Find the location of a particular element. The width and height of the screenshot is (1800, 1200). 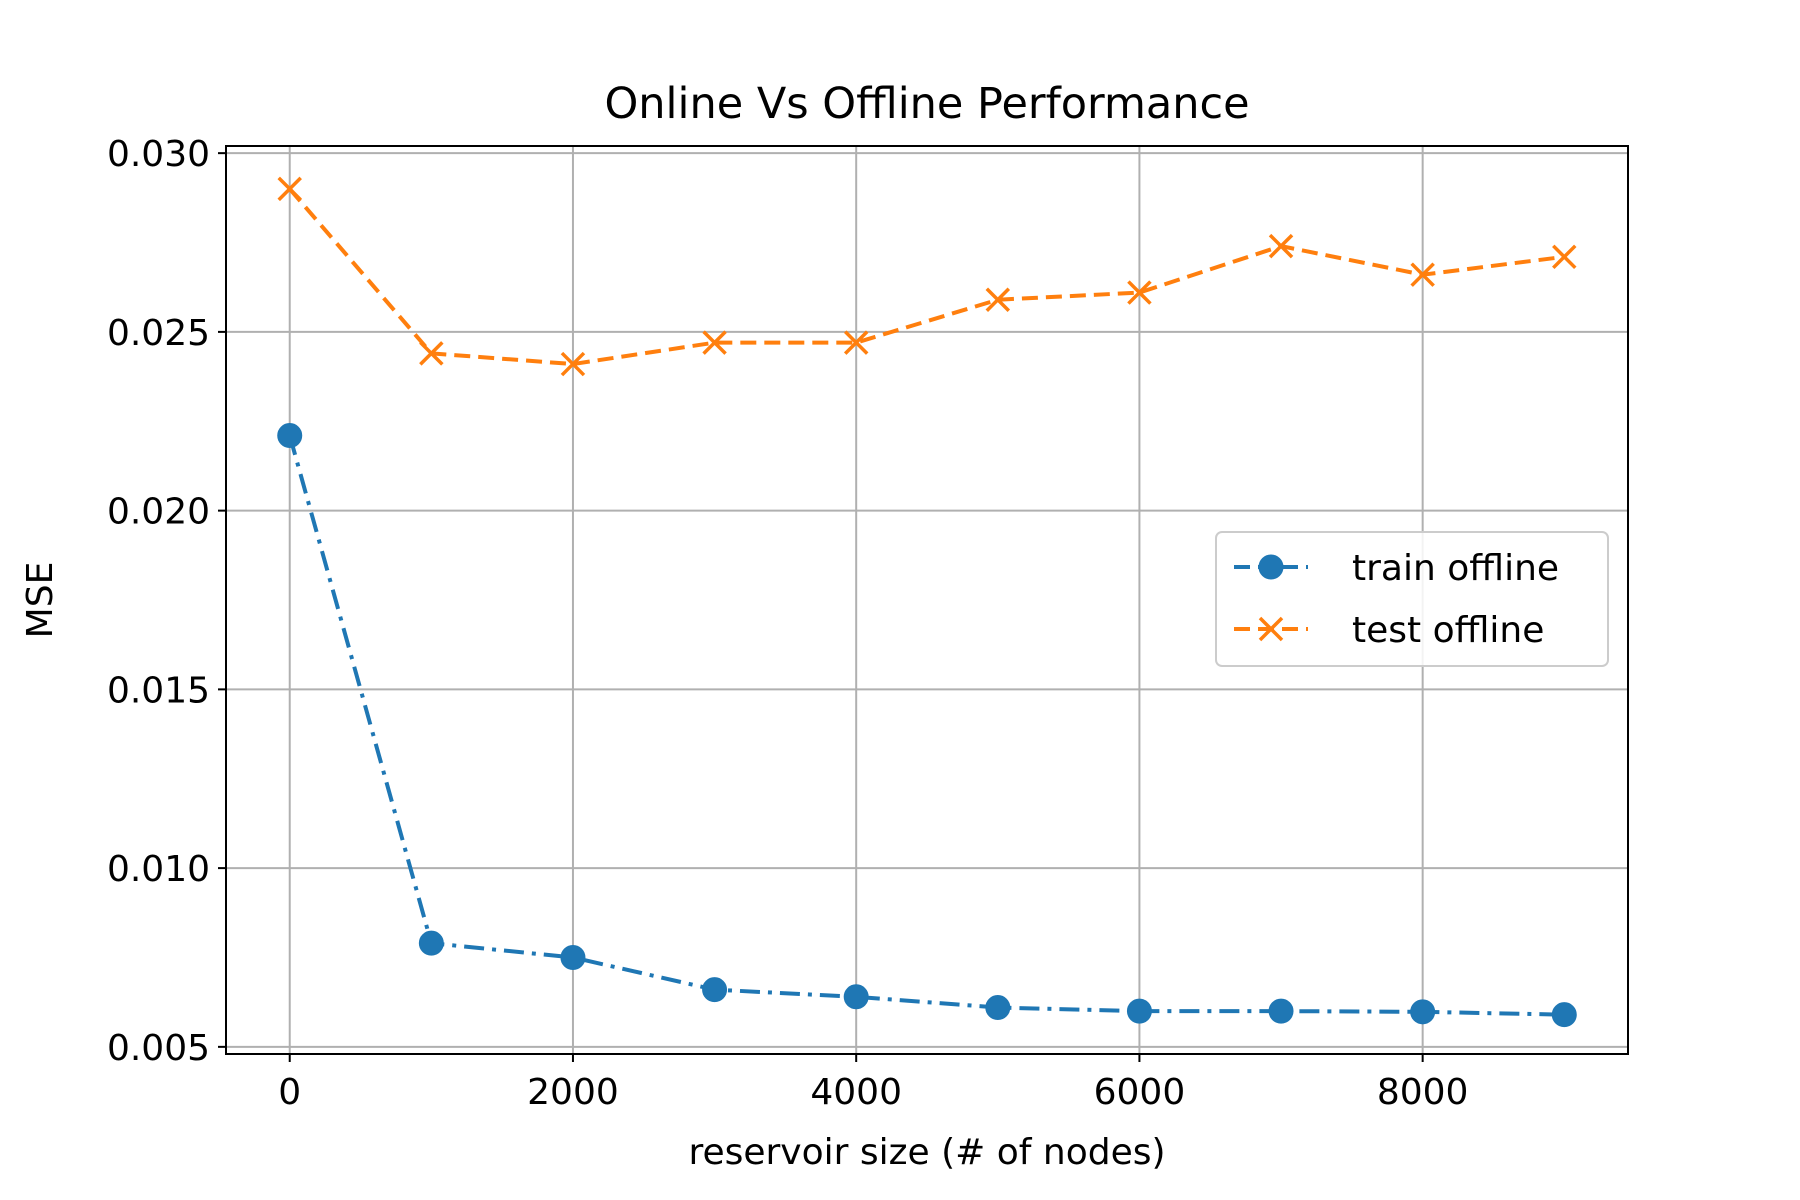

y-tick-label: 0.010 is located at coordinates (158, 869).